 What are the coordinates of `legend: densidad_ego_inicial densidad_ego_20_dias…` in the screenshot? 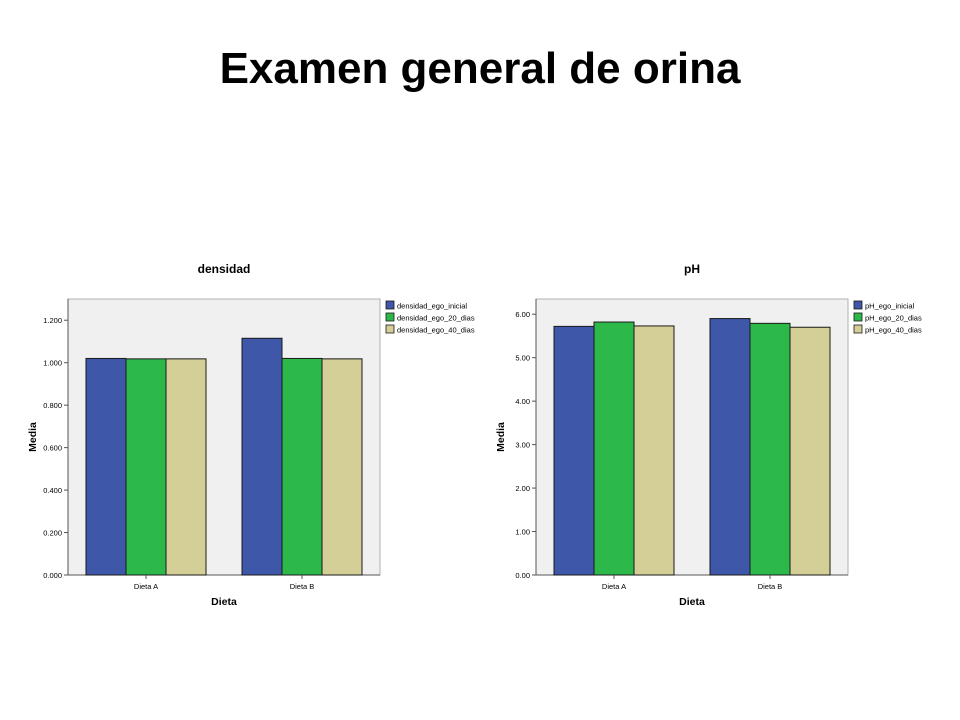 It's located at (430, 317).